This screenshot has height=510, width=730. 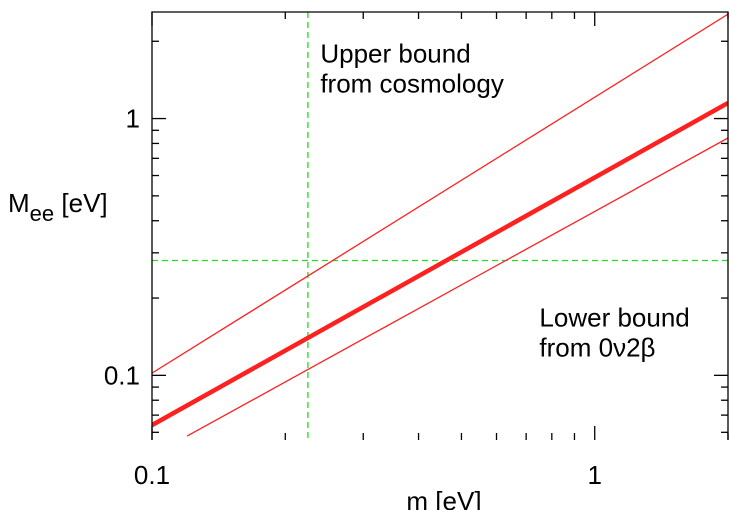 I want to click on annotation-text: Upper bound, so click(x=395, y=54).